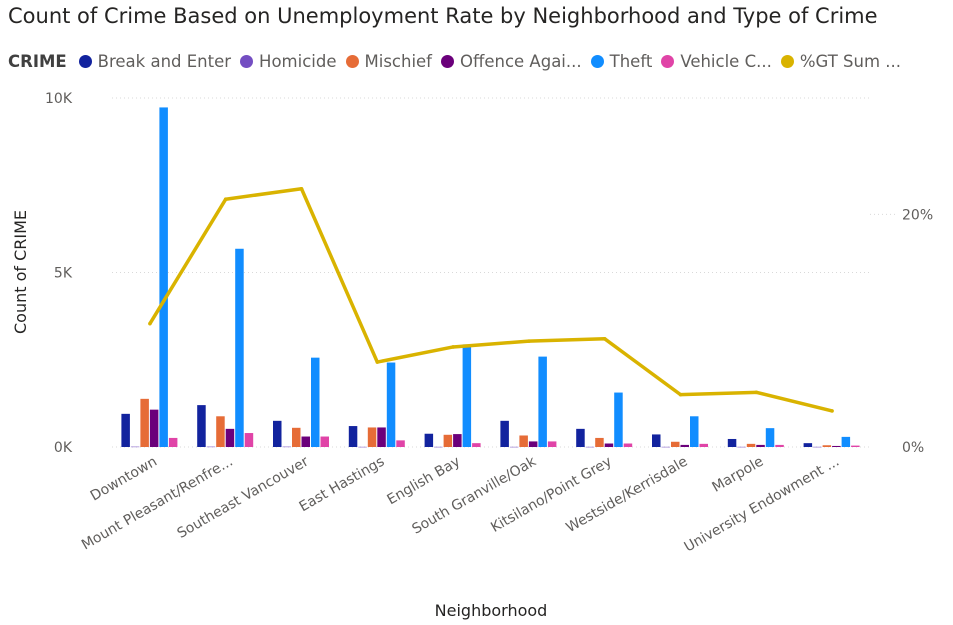 The width and height of the screenshot is (953, 625). What do you see at coordinates (737, 475) in the screenshot?
I see `x-tick-label: Marpole` at bounding box center [737, 475].